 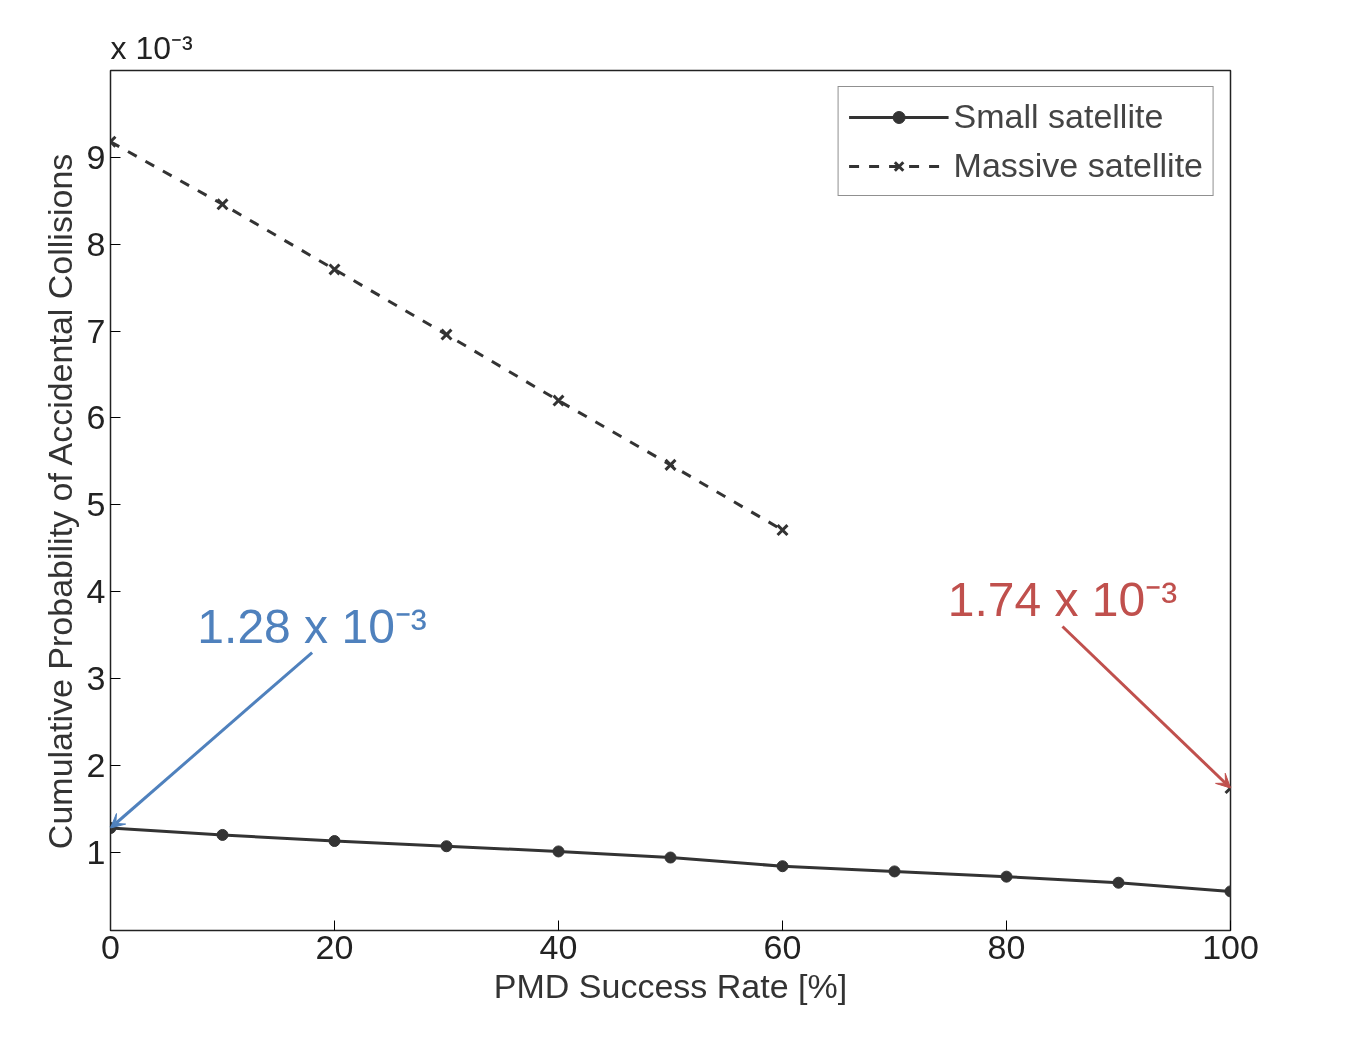 What do you see at coordinates (1062, 600) in the screenshot?
I see `annotation: 1.74 x 10⁻³` at bounding box center [1062, 600].